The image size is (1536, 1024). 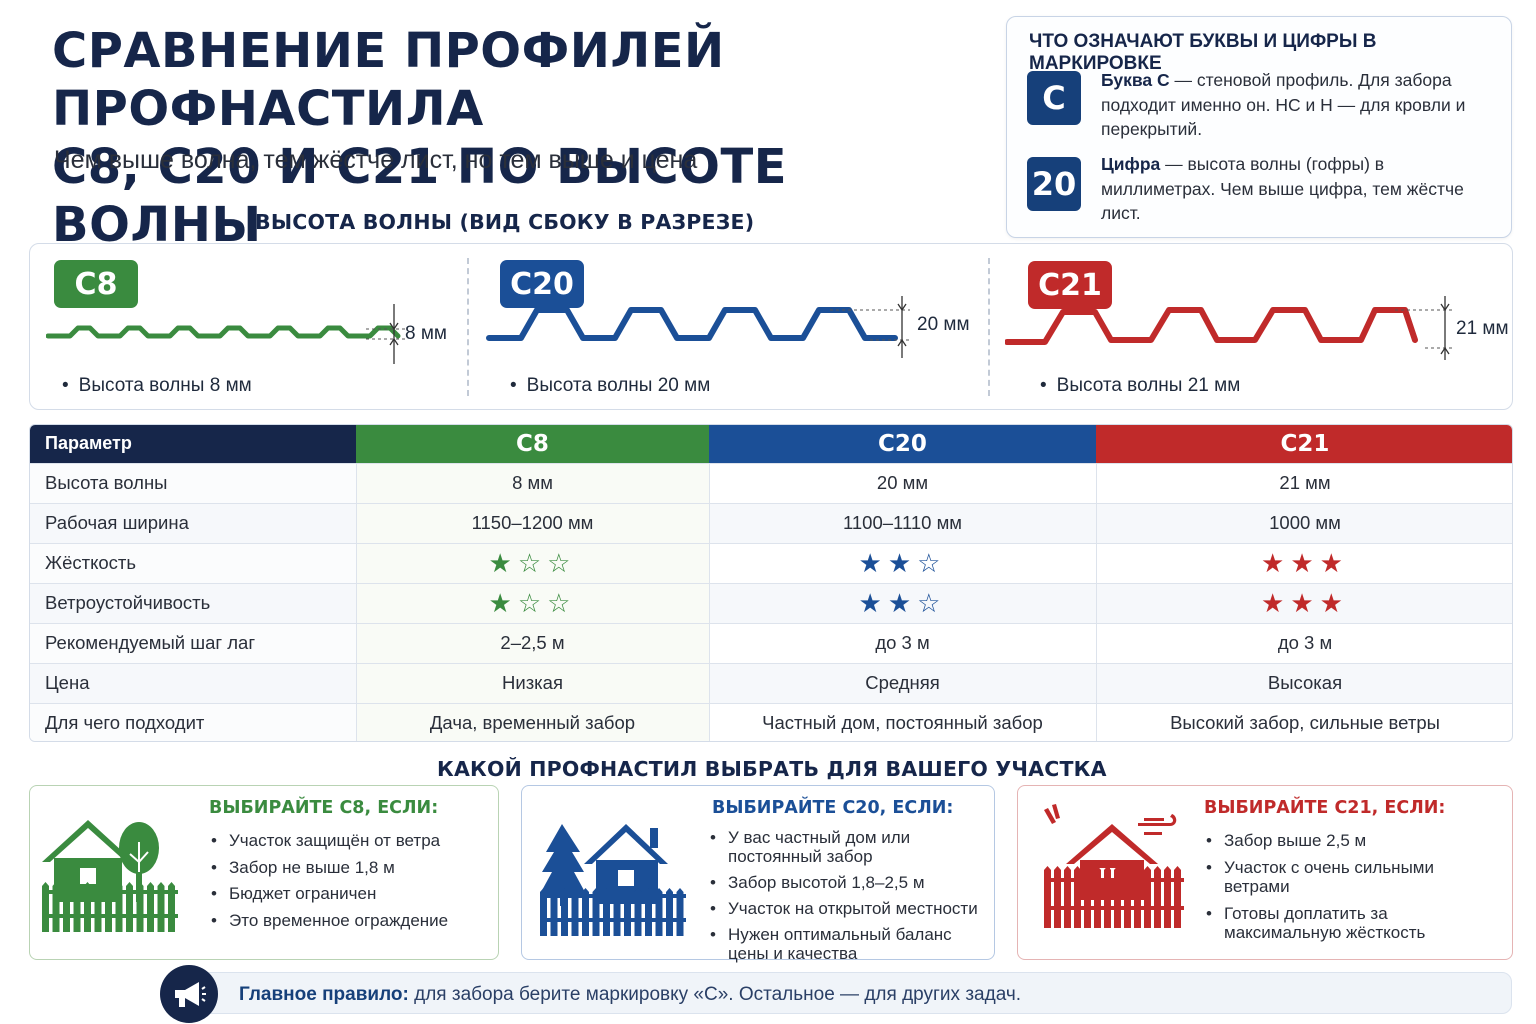 What do you see at coordinates (1304, 444) in the screenshot?
I see `table-header-c21: С21` at bounding box center [1304, 444].